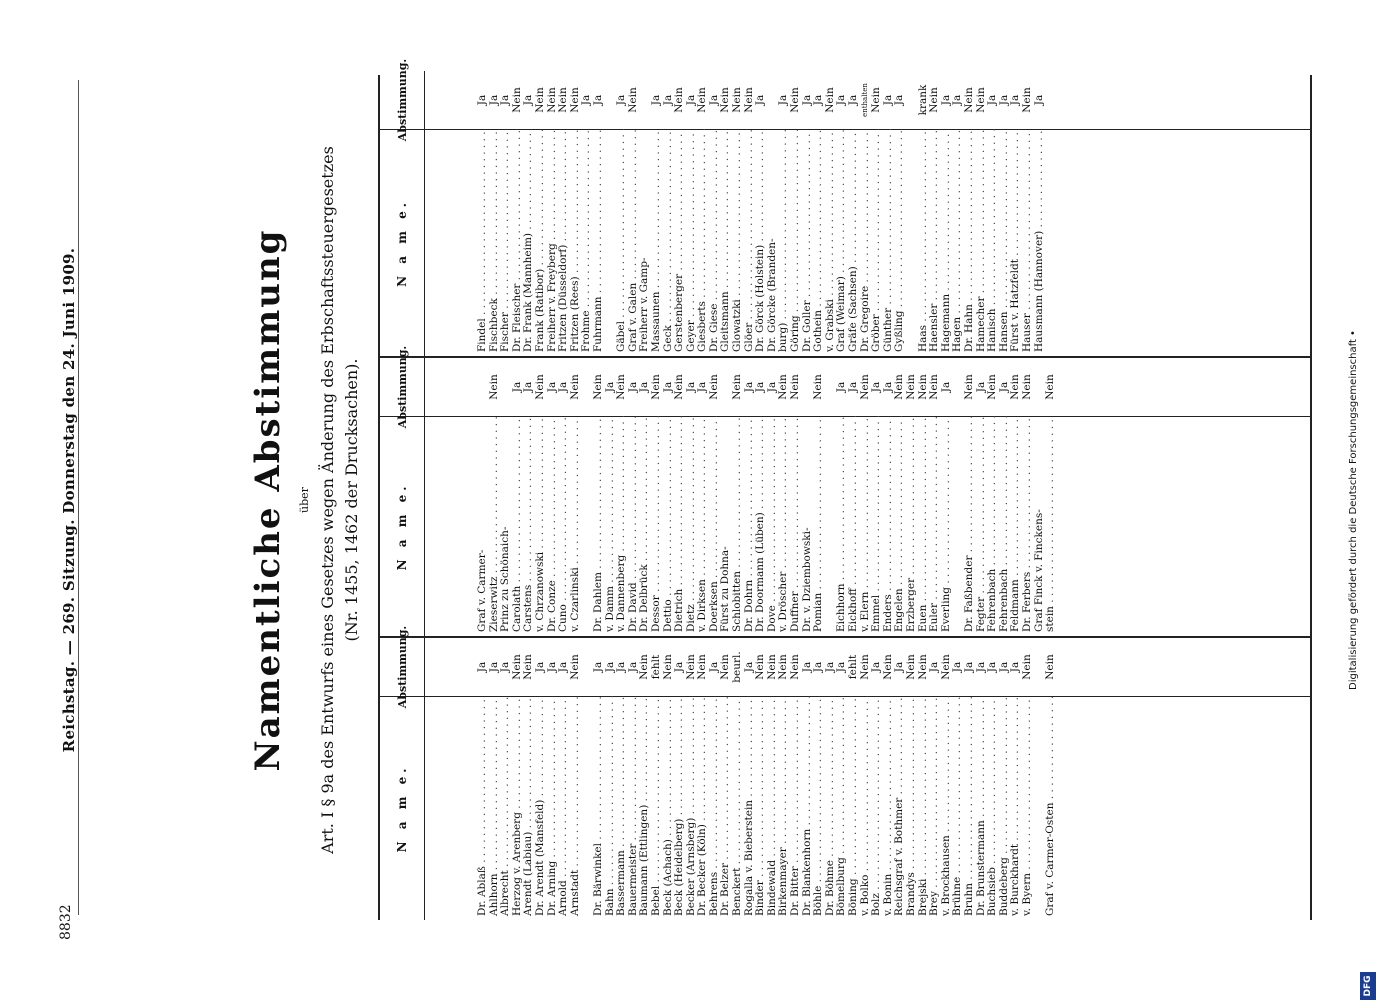 Image resolution: width=1383 pixels, height=1000 pixels. Describe the element at coordinates (553, 808) in the screenshot. I see `member-name: Dr. Arning` at that location.